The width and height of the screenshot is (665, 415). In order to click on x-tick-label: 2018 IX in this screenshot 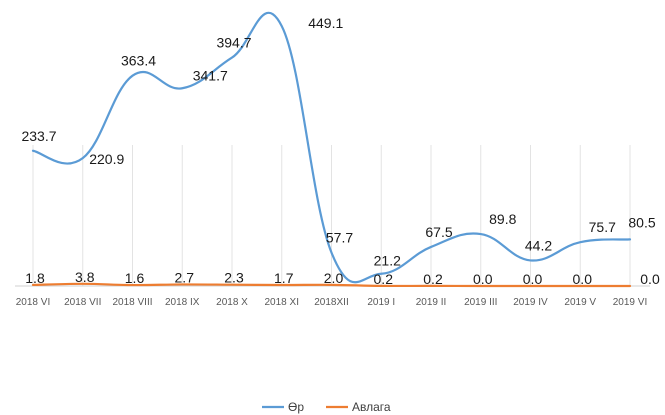, I will do `click(182, 302)`.